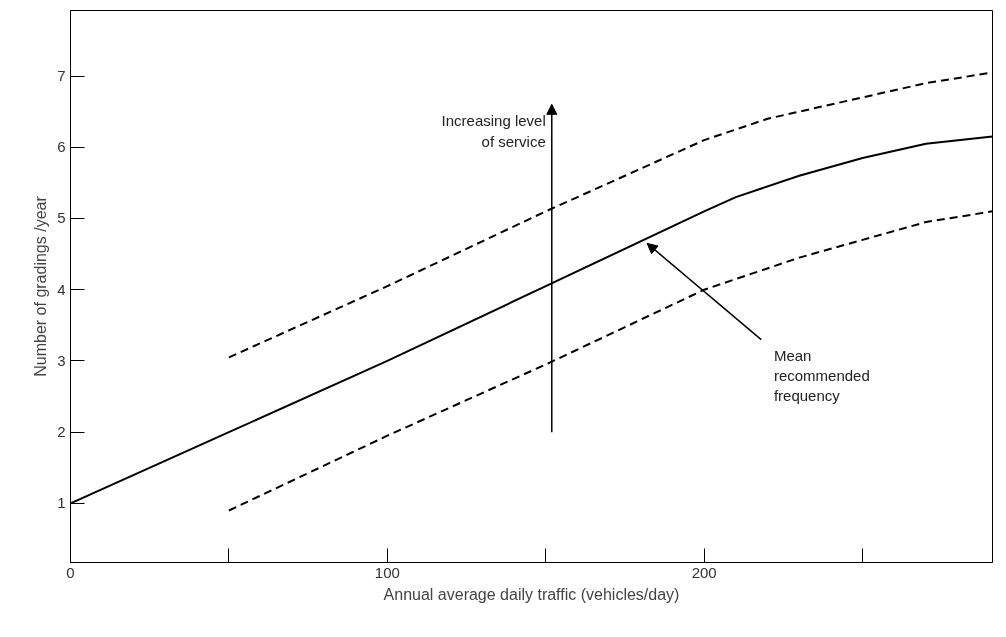 The height and width of the screenshot is (637, 1006). What do you see at coordinates (70, 572) in the screenshot?
I see `x-tick-label: 0` at bounding box center [70, 572].